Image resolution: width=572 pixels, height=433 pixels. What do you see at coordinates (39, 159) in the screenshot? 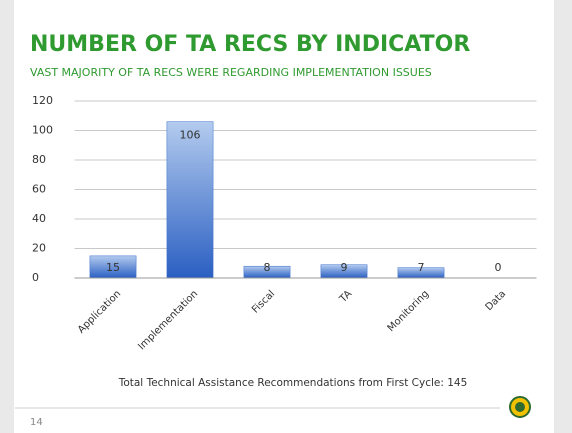
I see `y-tick-label: 80` at bounding box center [39, 159].